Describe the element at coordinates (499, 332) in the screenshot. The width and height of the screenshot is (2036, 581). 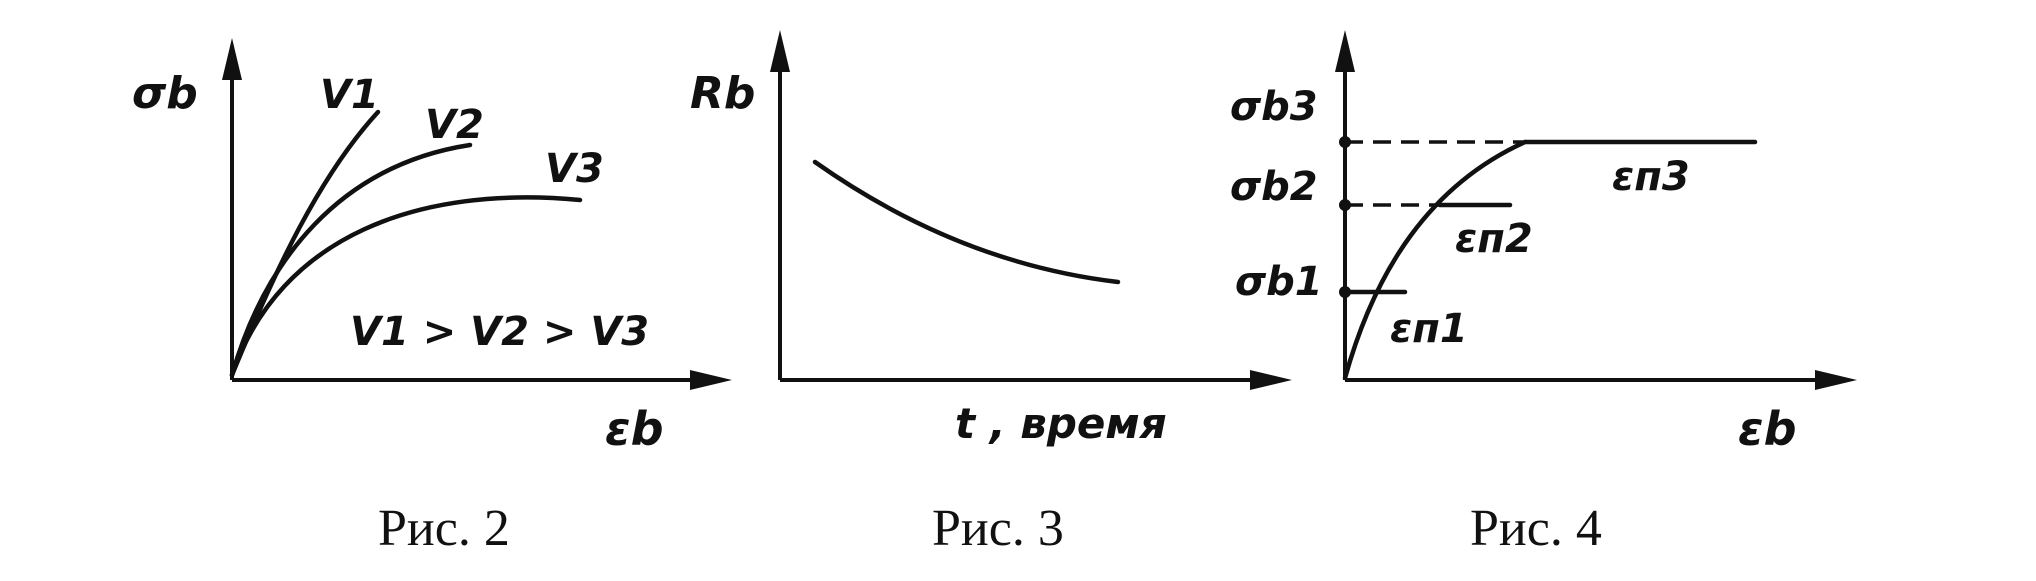
I see `fig2-relation: V1 > V2 > V3` at that location.